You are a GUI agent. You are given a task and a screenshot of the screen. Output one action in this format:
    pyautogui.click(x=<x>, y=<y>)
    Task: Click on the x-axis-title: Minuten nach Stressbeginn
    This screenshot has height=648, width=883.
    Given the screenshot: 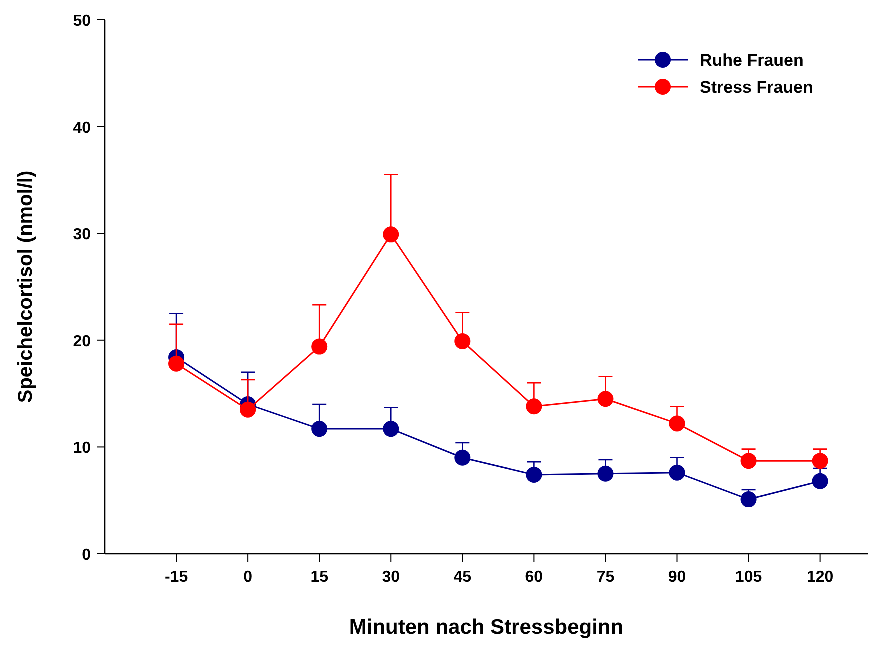 What is the action you would take?
    pyautogui.click(x=486, y=627)
    